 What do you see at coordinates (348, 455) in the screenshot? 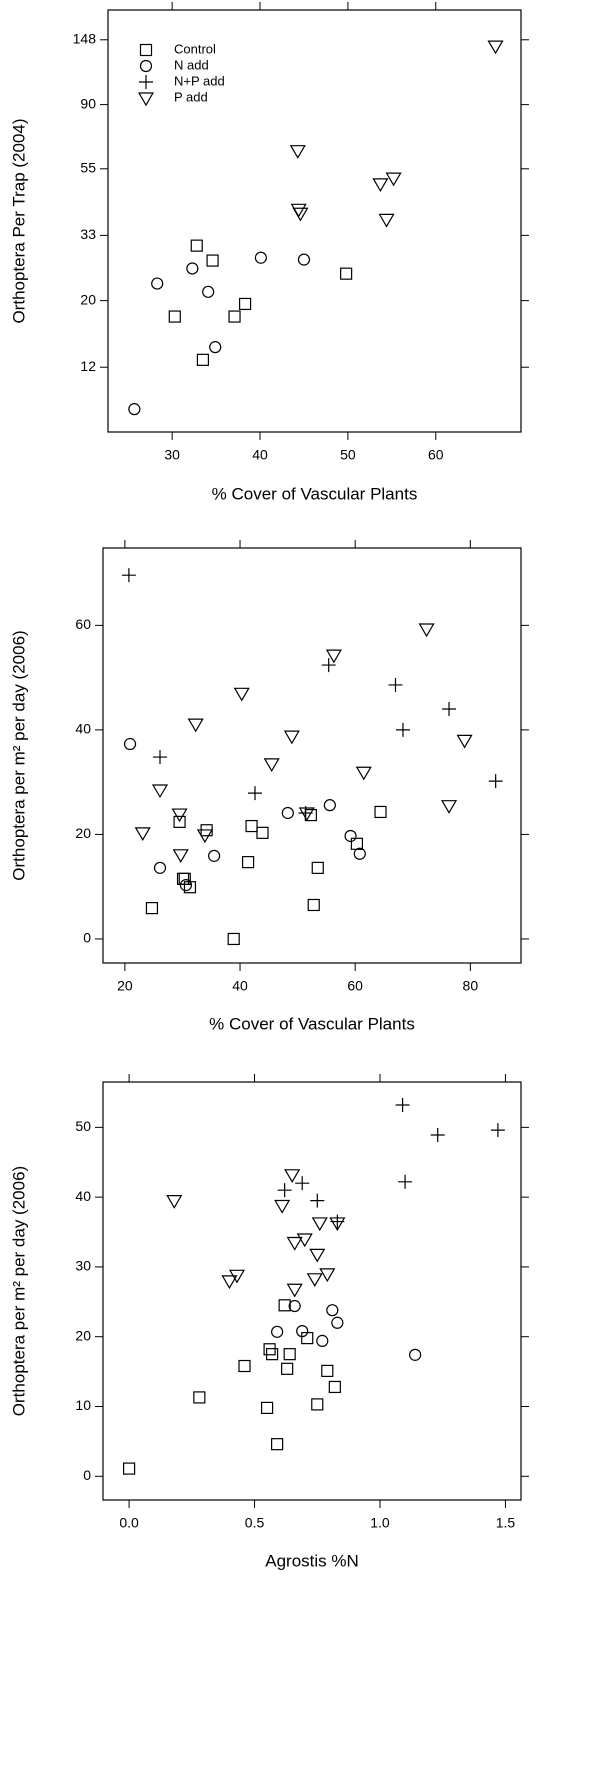
I see `x-tick-label: 50` at bounding box center [348, 455].